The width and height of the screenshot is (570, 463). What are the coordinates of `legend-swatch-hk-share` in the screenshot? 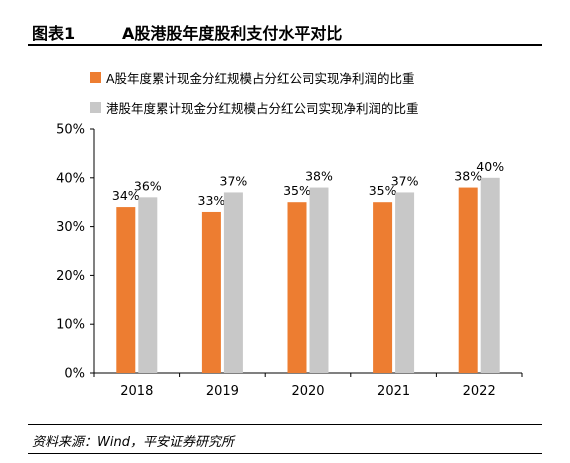 It's located at (95, 107).